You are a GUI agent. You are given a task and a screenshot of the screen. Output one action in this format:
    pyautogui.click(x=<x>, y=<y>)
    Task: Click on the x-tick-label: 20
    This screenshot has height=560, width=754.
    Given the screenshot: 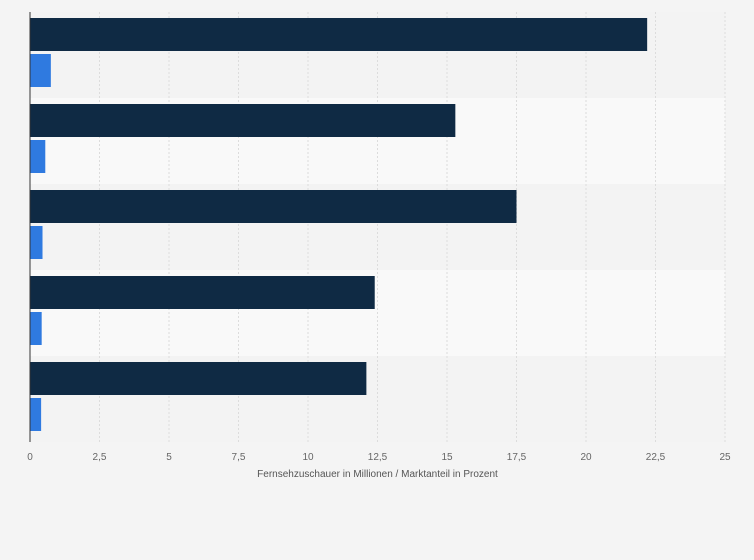 What is the action you would take?
    pyautogui.click(x=586, y=457)
    